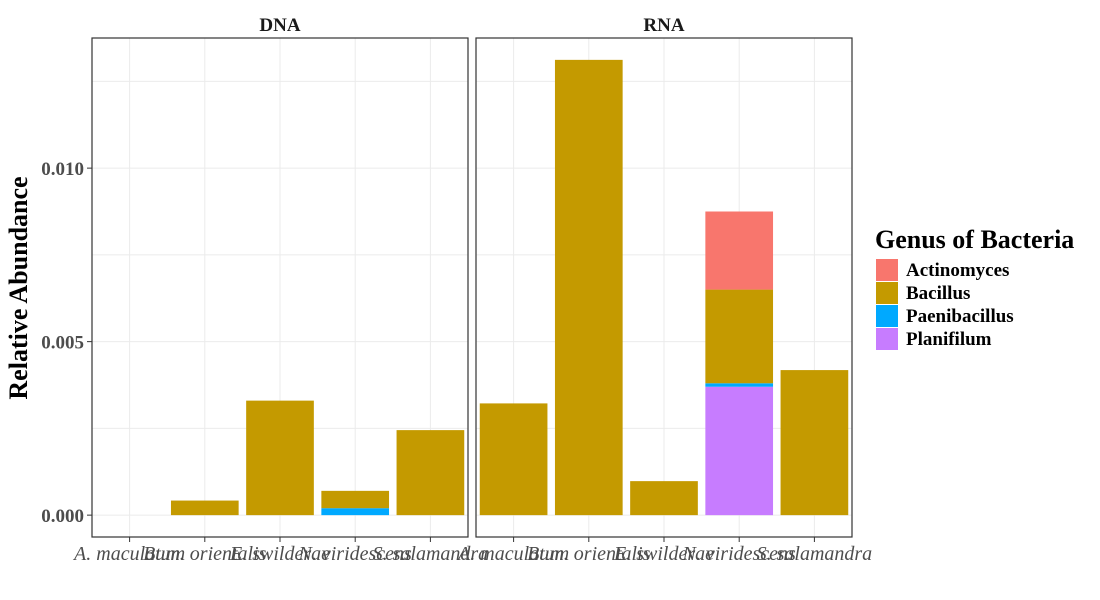  Describe the element at coordinates (949, 339) in the screenshot. I see `legend-label-planifilum: Planifilum` at that location.